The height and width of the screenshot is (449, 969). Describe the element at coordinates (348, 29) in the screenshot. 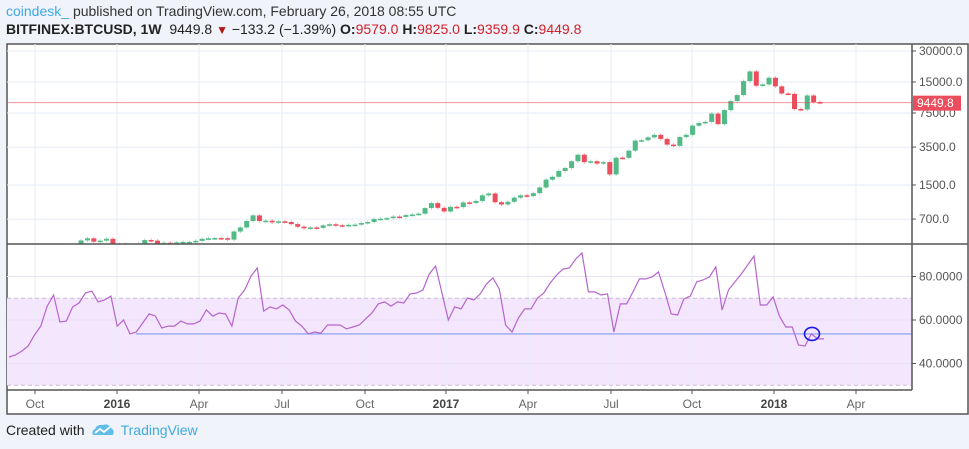

I see `open-label: O:` at that location.